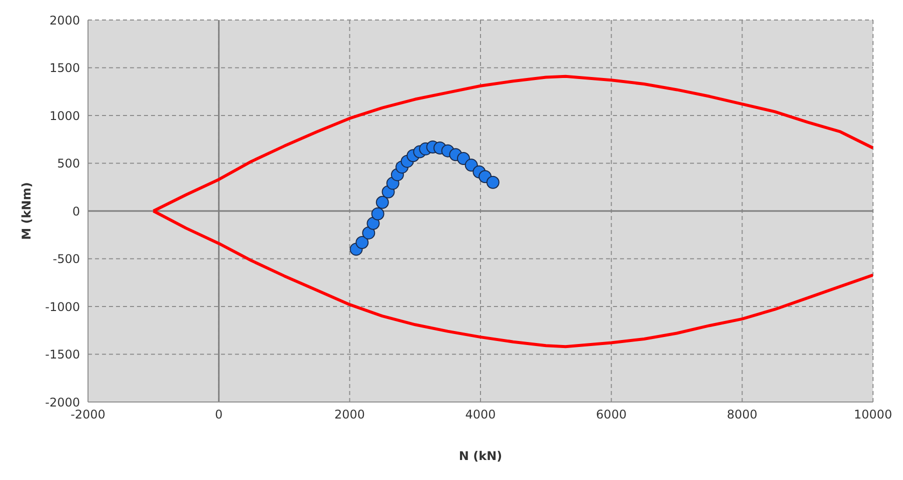 The width and height of the screenshot is (903, 480). What do you see at coordinates (88, 415) in the screenshot?
I see `x-tick-label: -2000` at bounding box center [88, 415].